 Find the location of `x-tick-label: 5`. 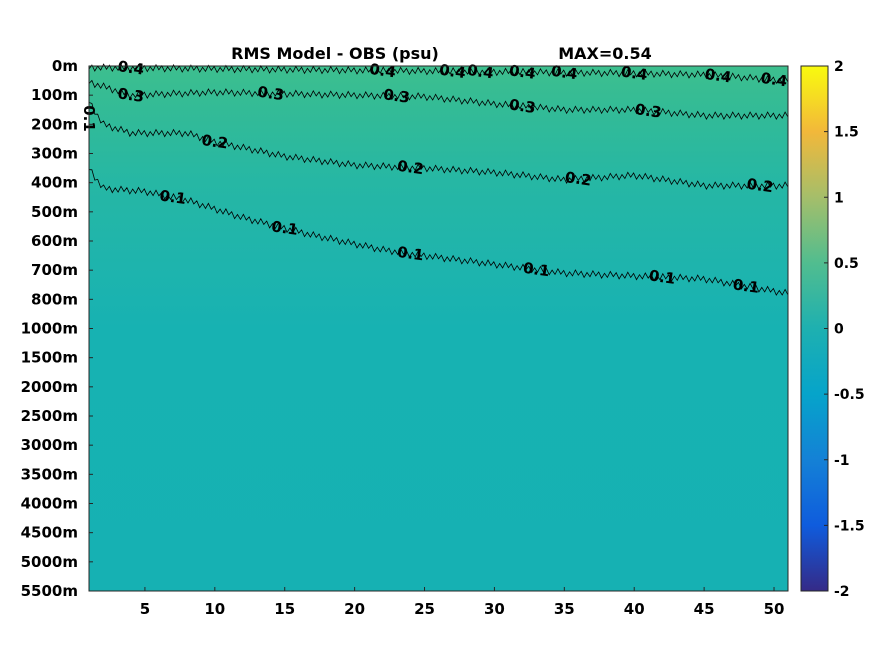

x-tick-label: 5 is located at coordinates (145, 609).